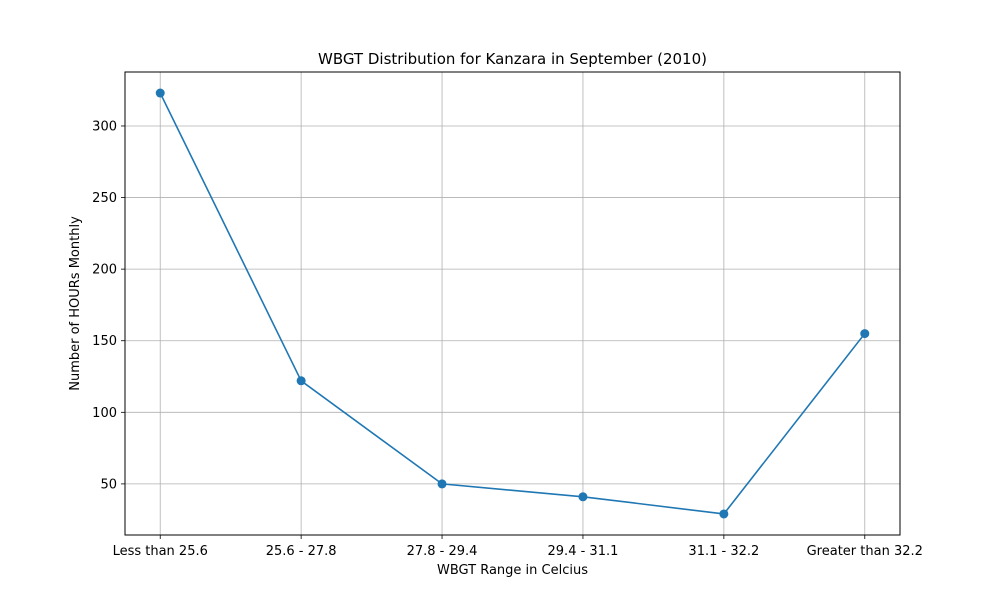 This screenshot has width=1000, height=604. What do you see at coordinates (723, 551) in the screenshot?
I see `x-tick-label: 31.1 - 32.2` at bounding box center [723, 551].